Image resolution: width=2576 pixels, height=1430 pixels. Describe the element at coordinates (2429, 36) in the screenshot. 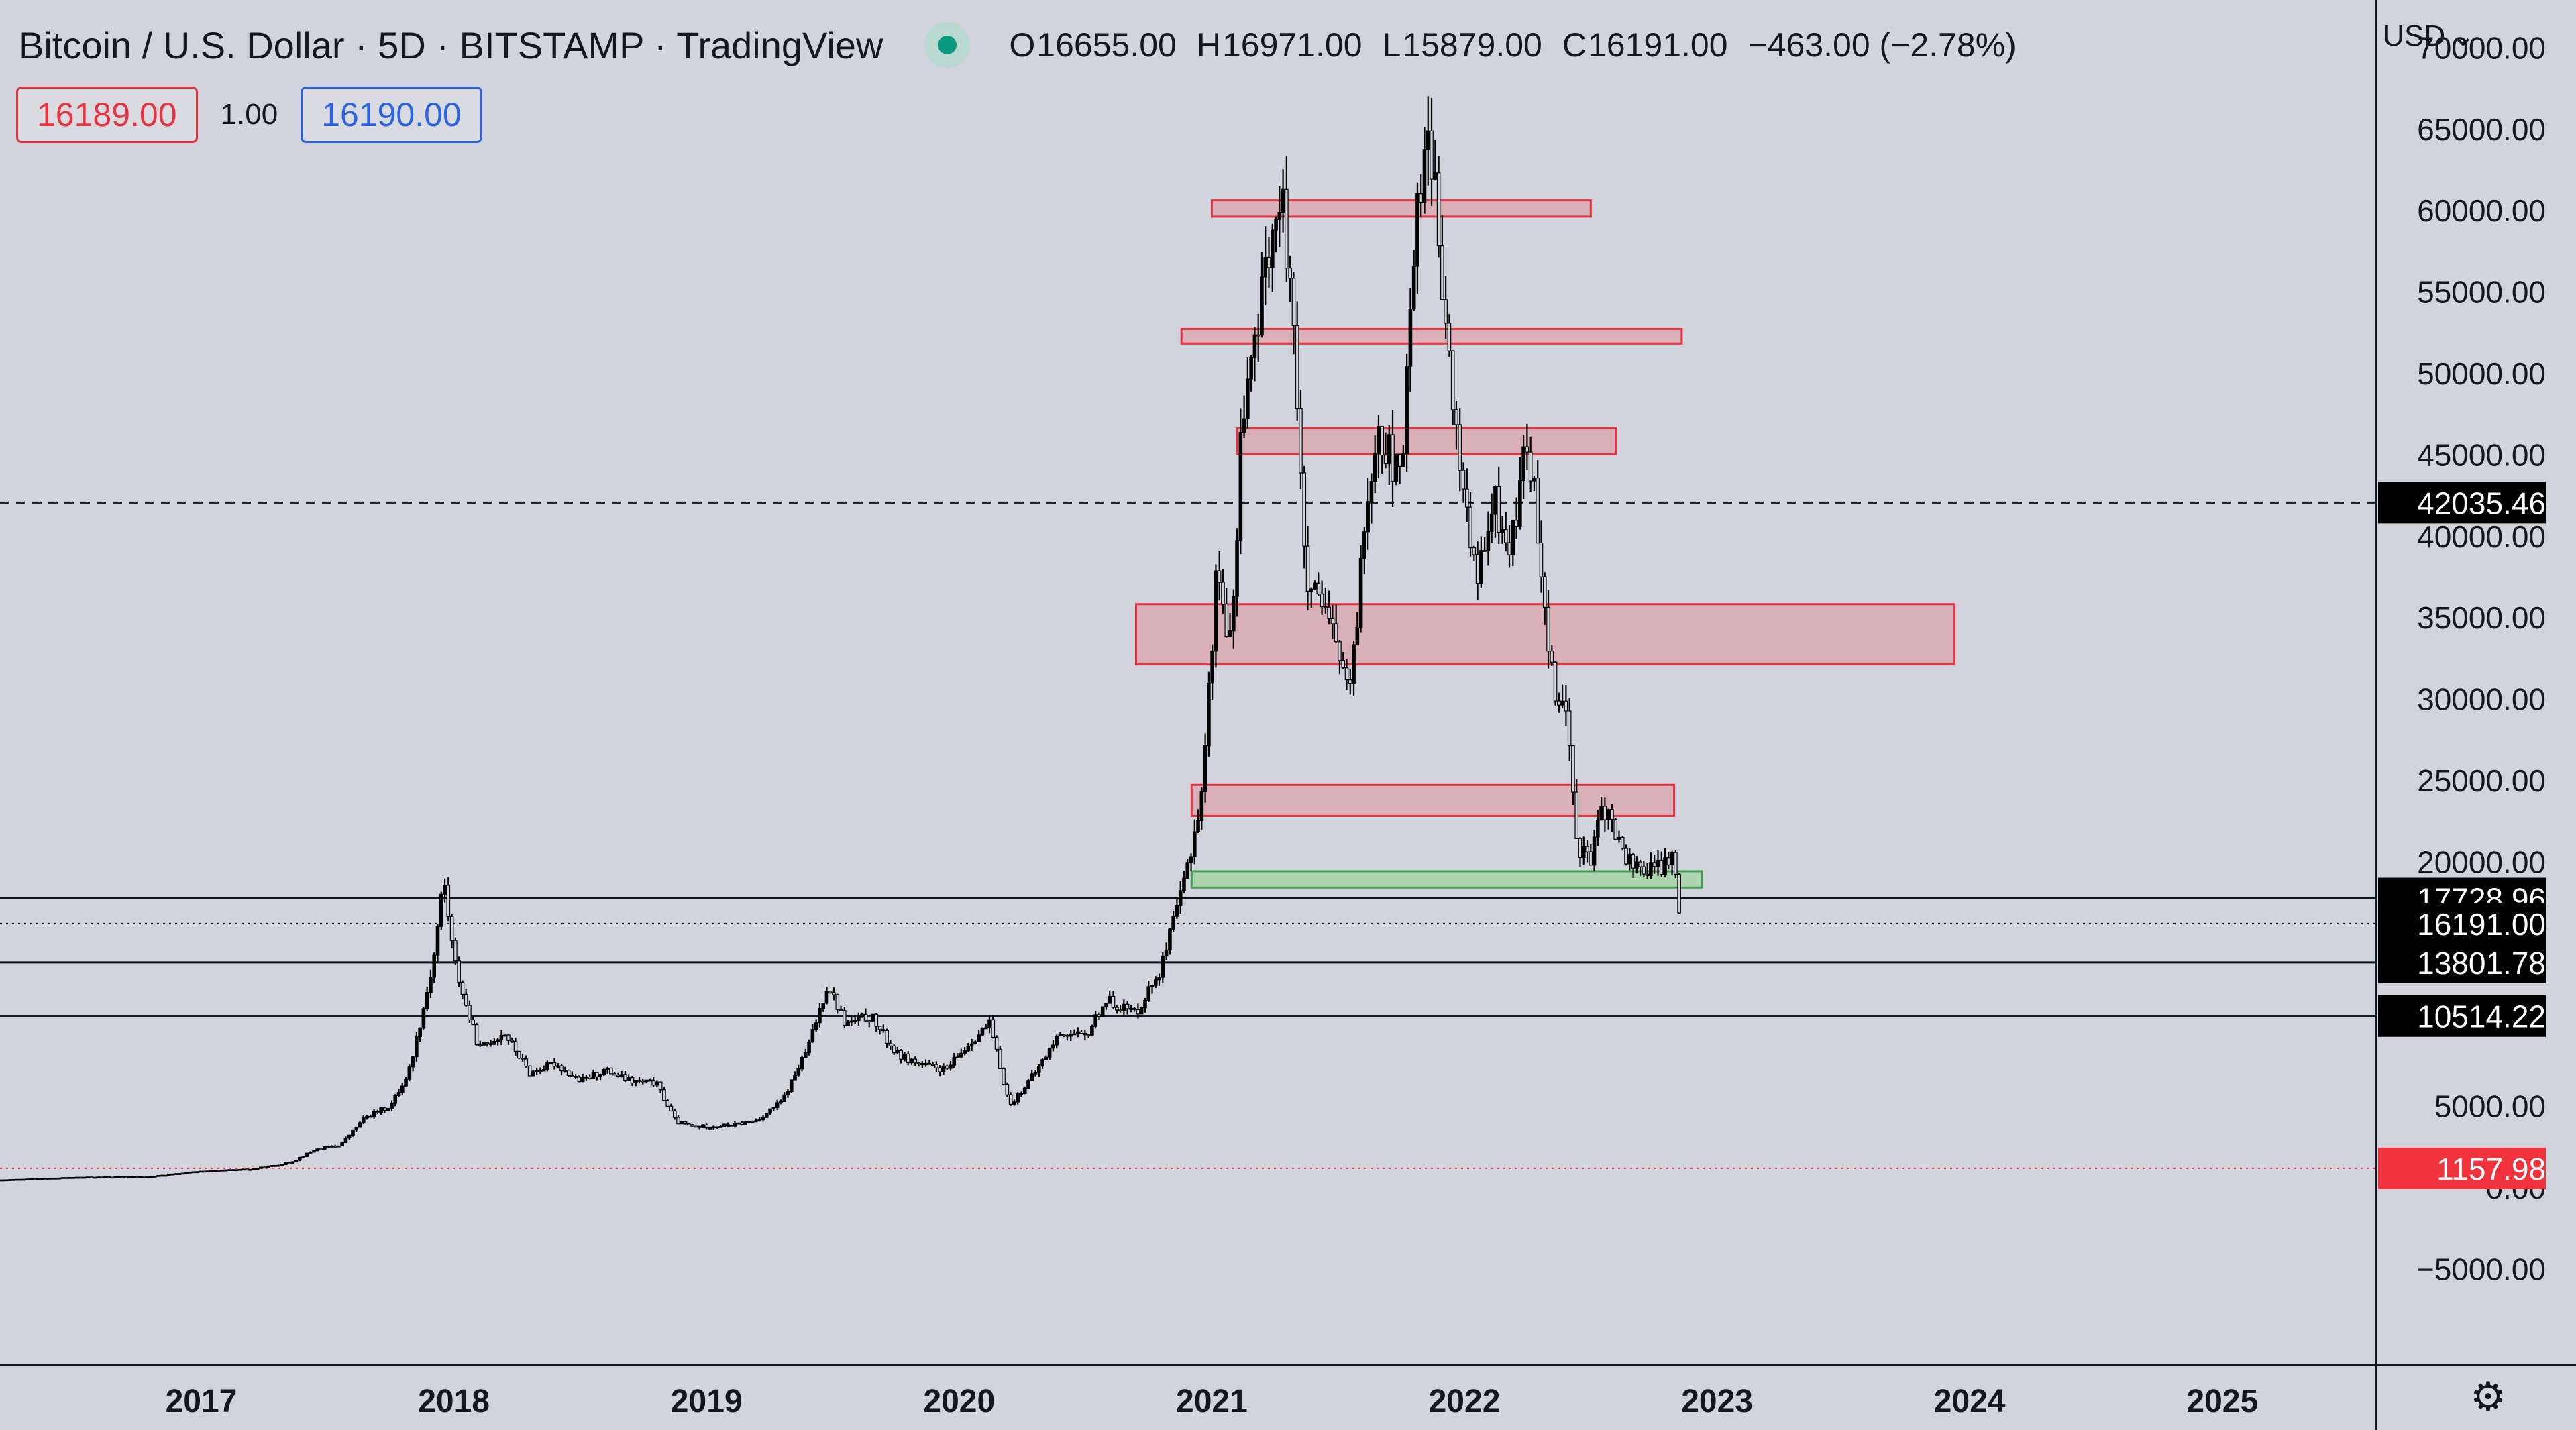

I see `currency-selector: USD ⌄` at that location.